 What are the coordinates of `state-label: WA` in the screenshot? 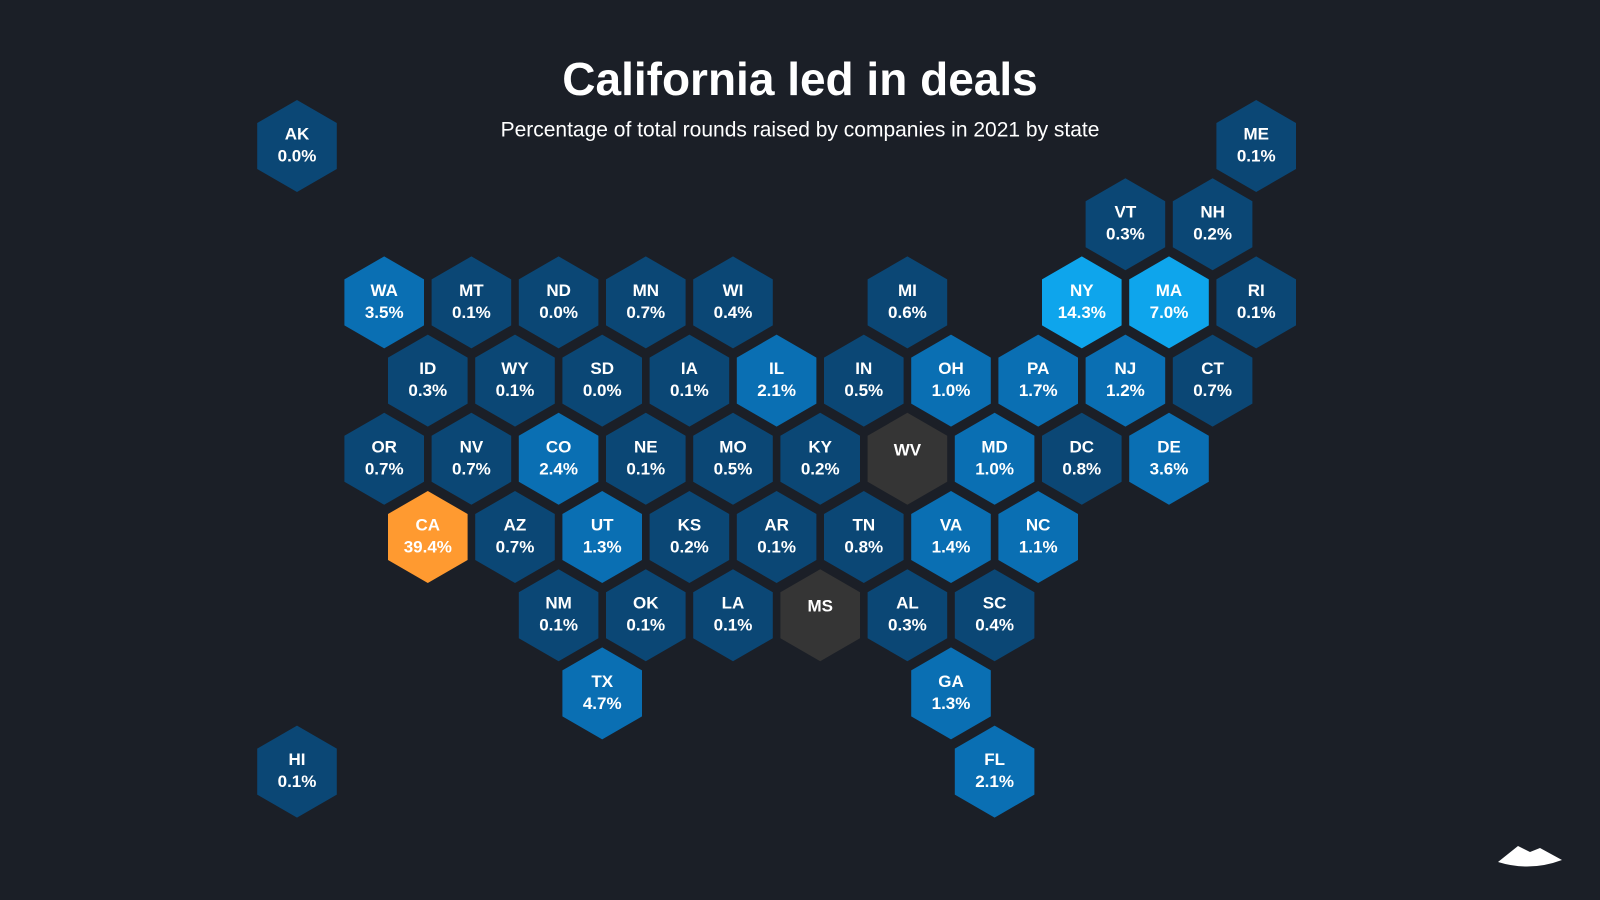 It's located at (384, 290).